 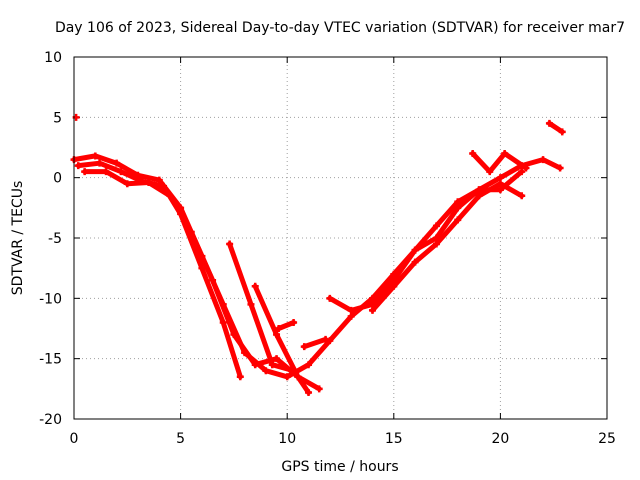 I want to click on y-axis-label: SDTVAR / TECUs, so click(x=18, y=238).